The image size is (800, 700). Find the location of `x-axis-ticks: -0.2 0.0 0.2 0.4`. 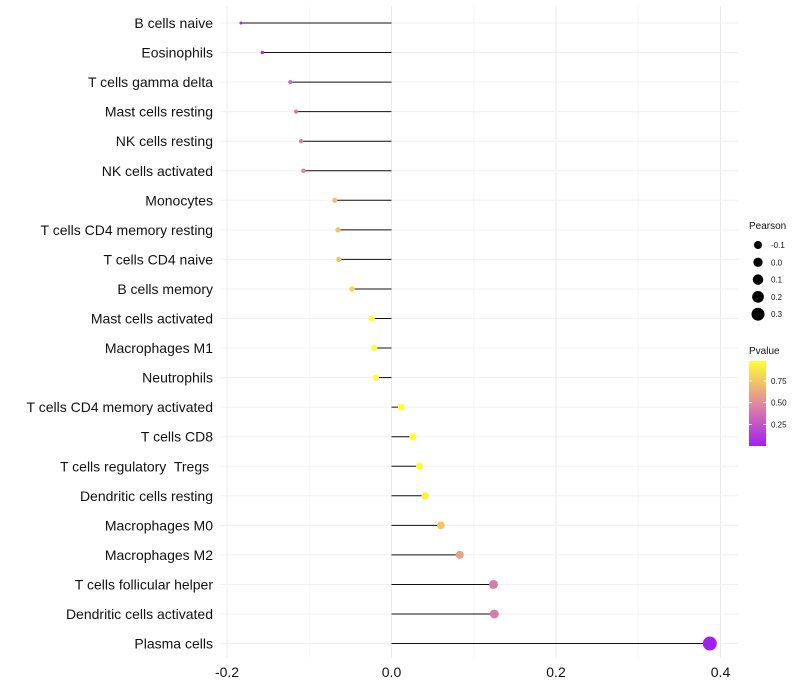

x-axis-ticks: -0.2 0.0 0.2 0.4 is located at coordinates (473, 672).